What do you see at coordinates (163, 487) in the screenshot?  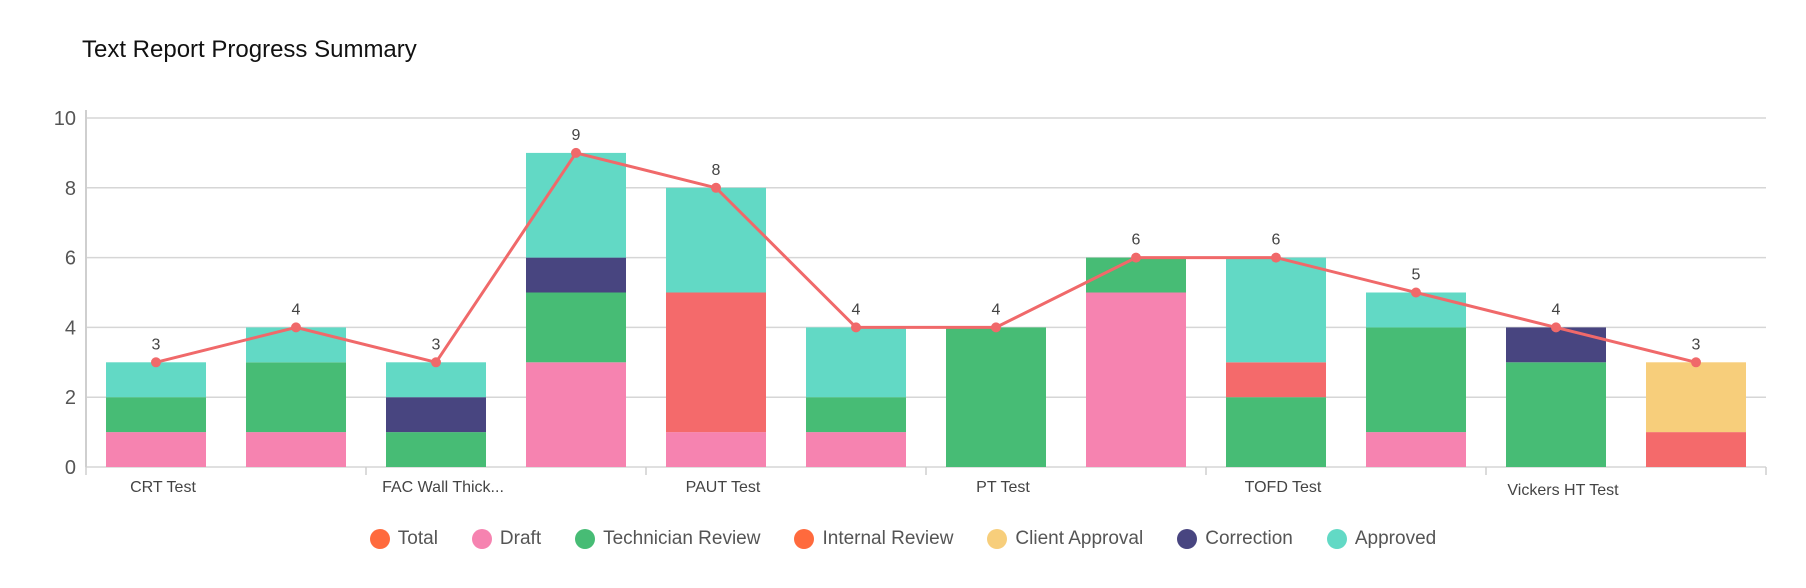 I see `x-tick-label: CRT Test` at bounding box center [163, 487].